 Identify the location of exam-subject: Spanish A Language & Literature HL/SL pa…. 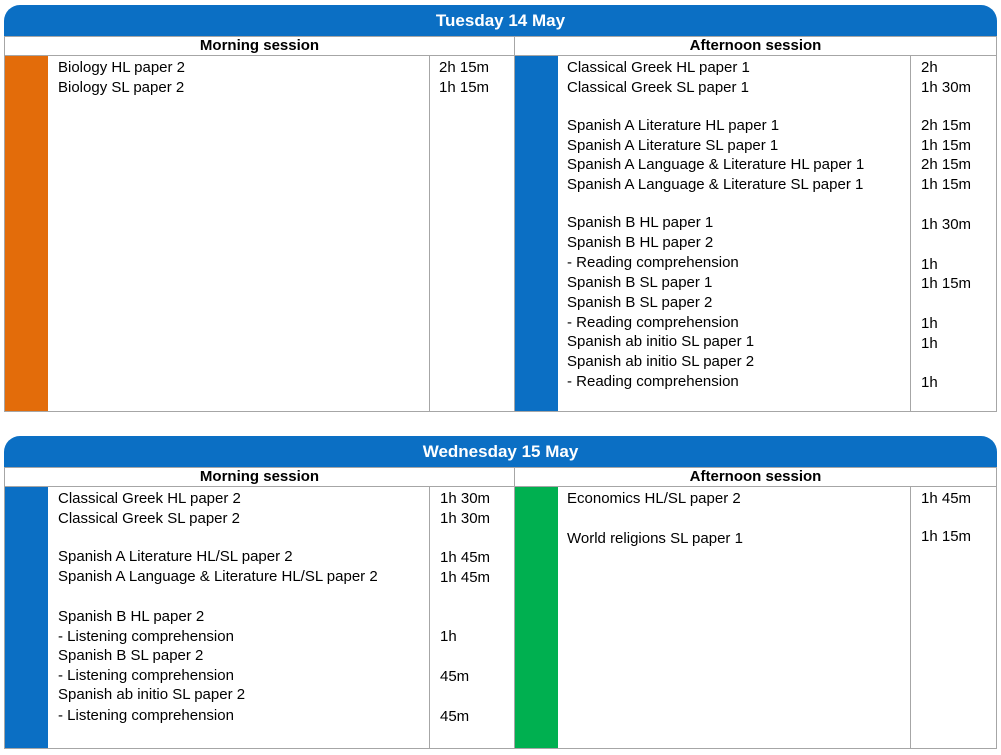
(218, 576).